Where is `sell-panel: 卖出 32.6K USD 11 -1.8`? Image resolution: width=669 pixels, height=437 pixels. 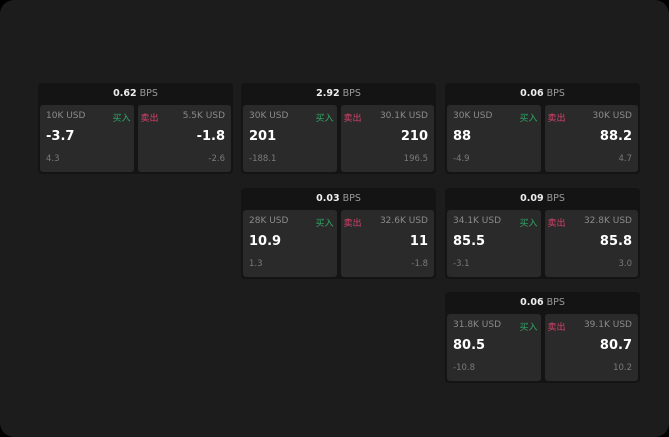
sell-panel: 卖出 32.6K USD 11 -1.8 is located at coordinates (387, 243).